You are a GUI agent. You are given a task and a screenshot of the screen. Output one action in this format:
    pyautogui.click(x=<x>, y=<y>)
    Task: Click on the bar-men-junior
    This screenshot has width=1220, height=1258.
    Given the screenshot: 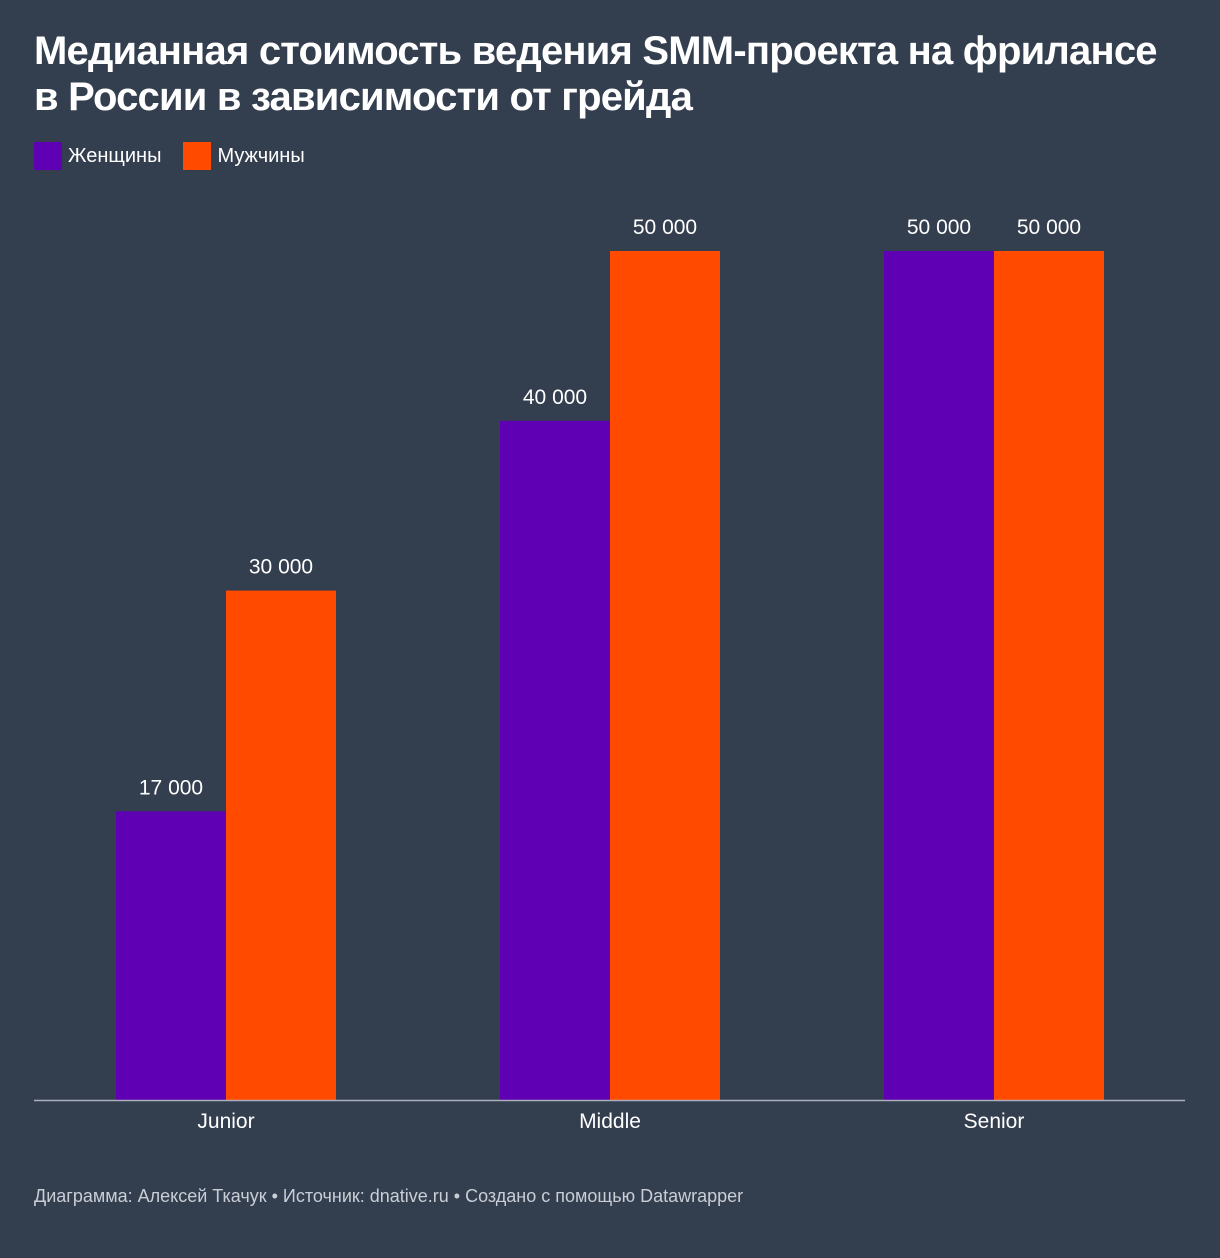 What is the action you would take?
    pyautogui.click(x=281, y=845)
    